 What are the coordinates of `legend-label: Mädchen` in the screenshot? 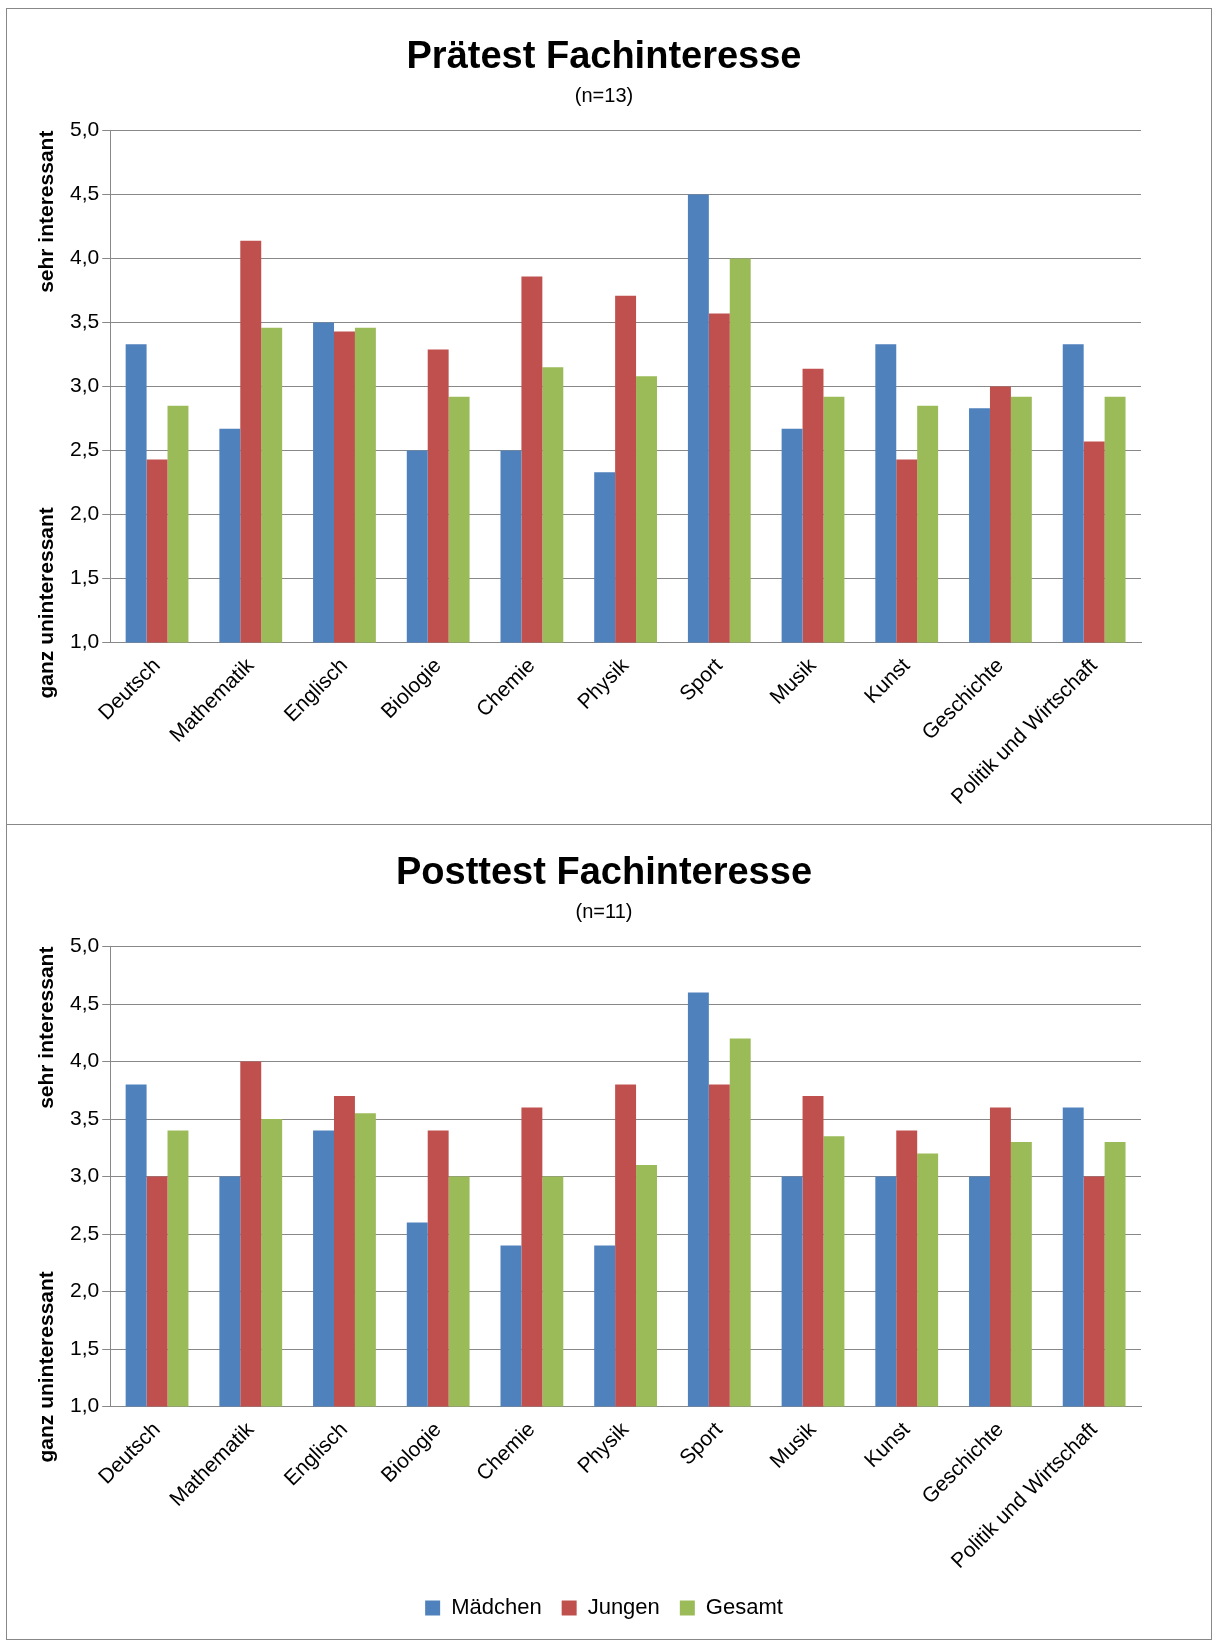 It's located at (496, 1607).